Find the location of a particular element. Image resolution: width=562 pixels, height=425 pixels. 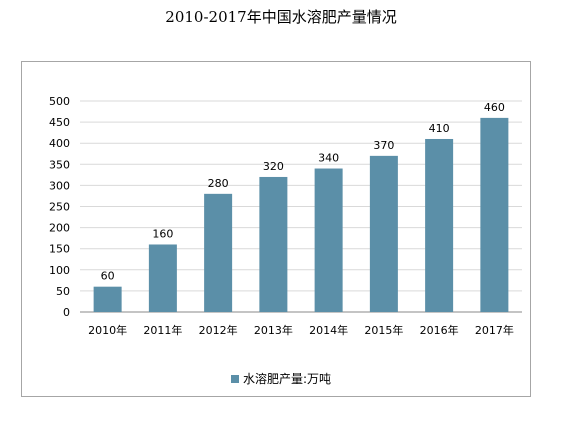

x-tick-label: 2010年 is located at coordinates (107, 330).